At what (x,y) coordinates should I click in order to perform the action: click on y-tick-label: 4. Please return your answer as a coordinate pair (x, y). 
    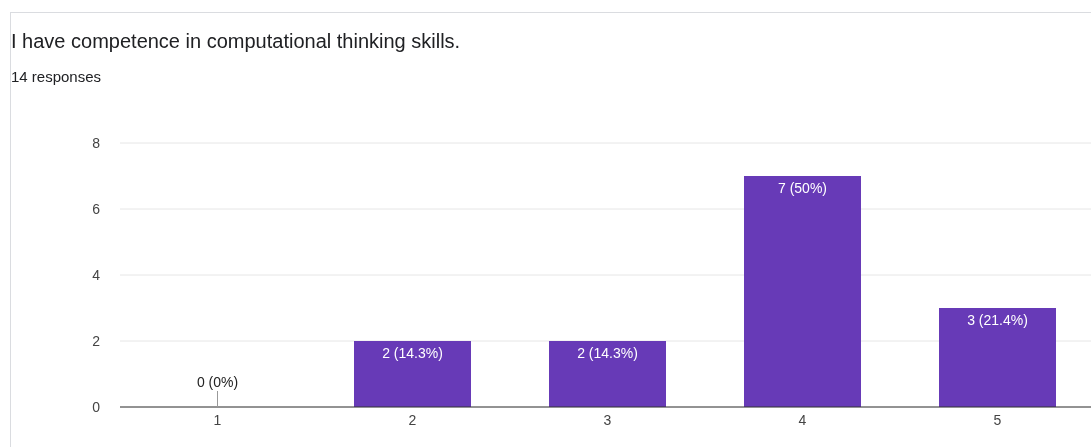
    Looking at the image, I should click on (96, 274).